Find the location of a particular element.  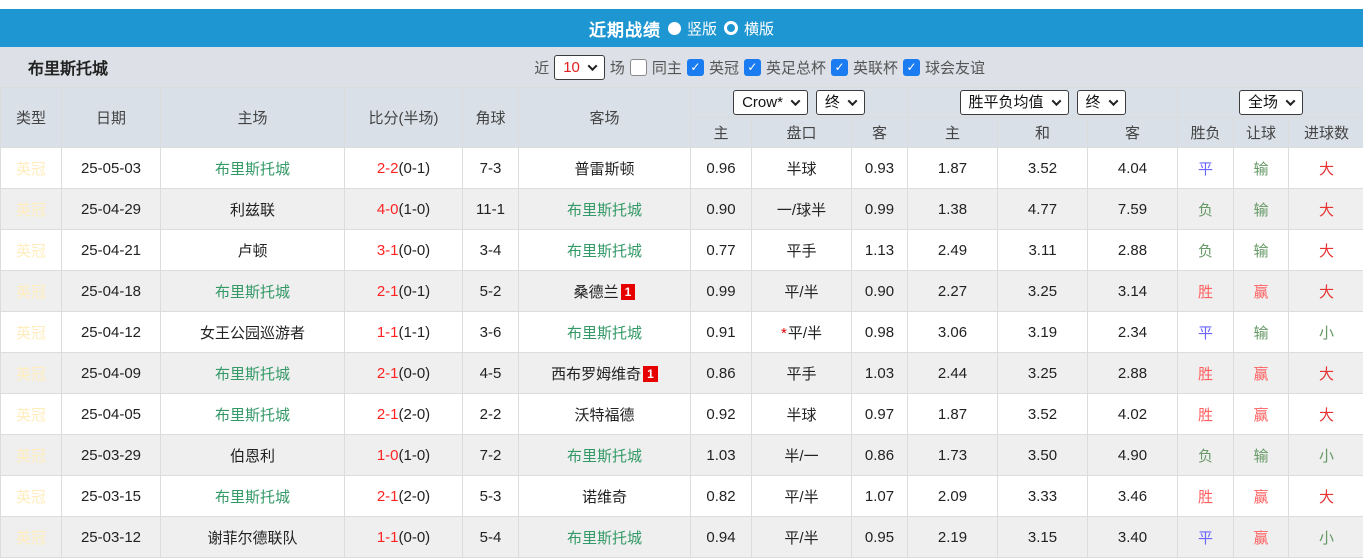

match-count-select: 10 is located at coordinates (579, 67).